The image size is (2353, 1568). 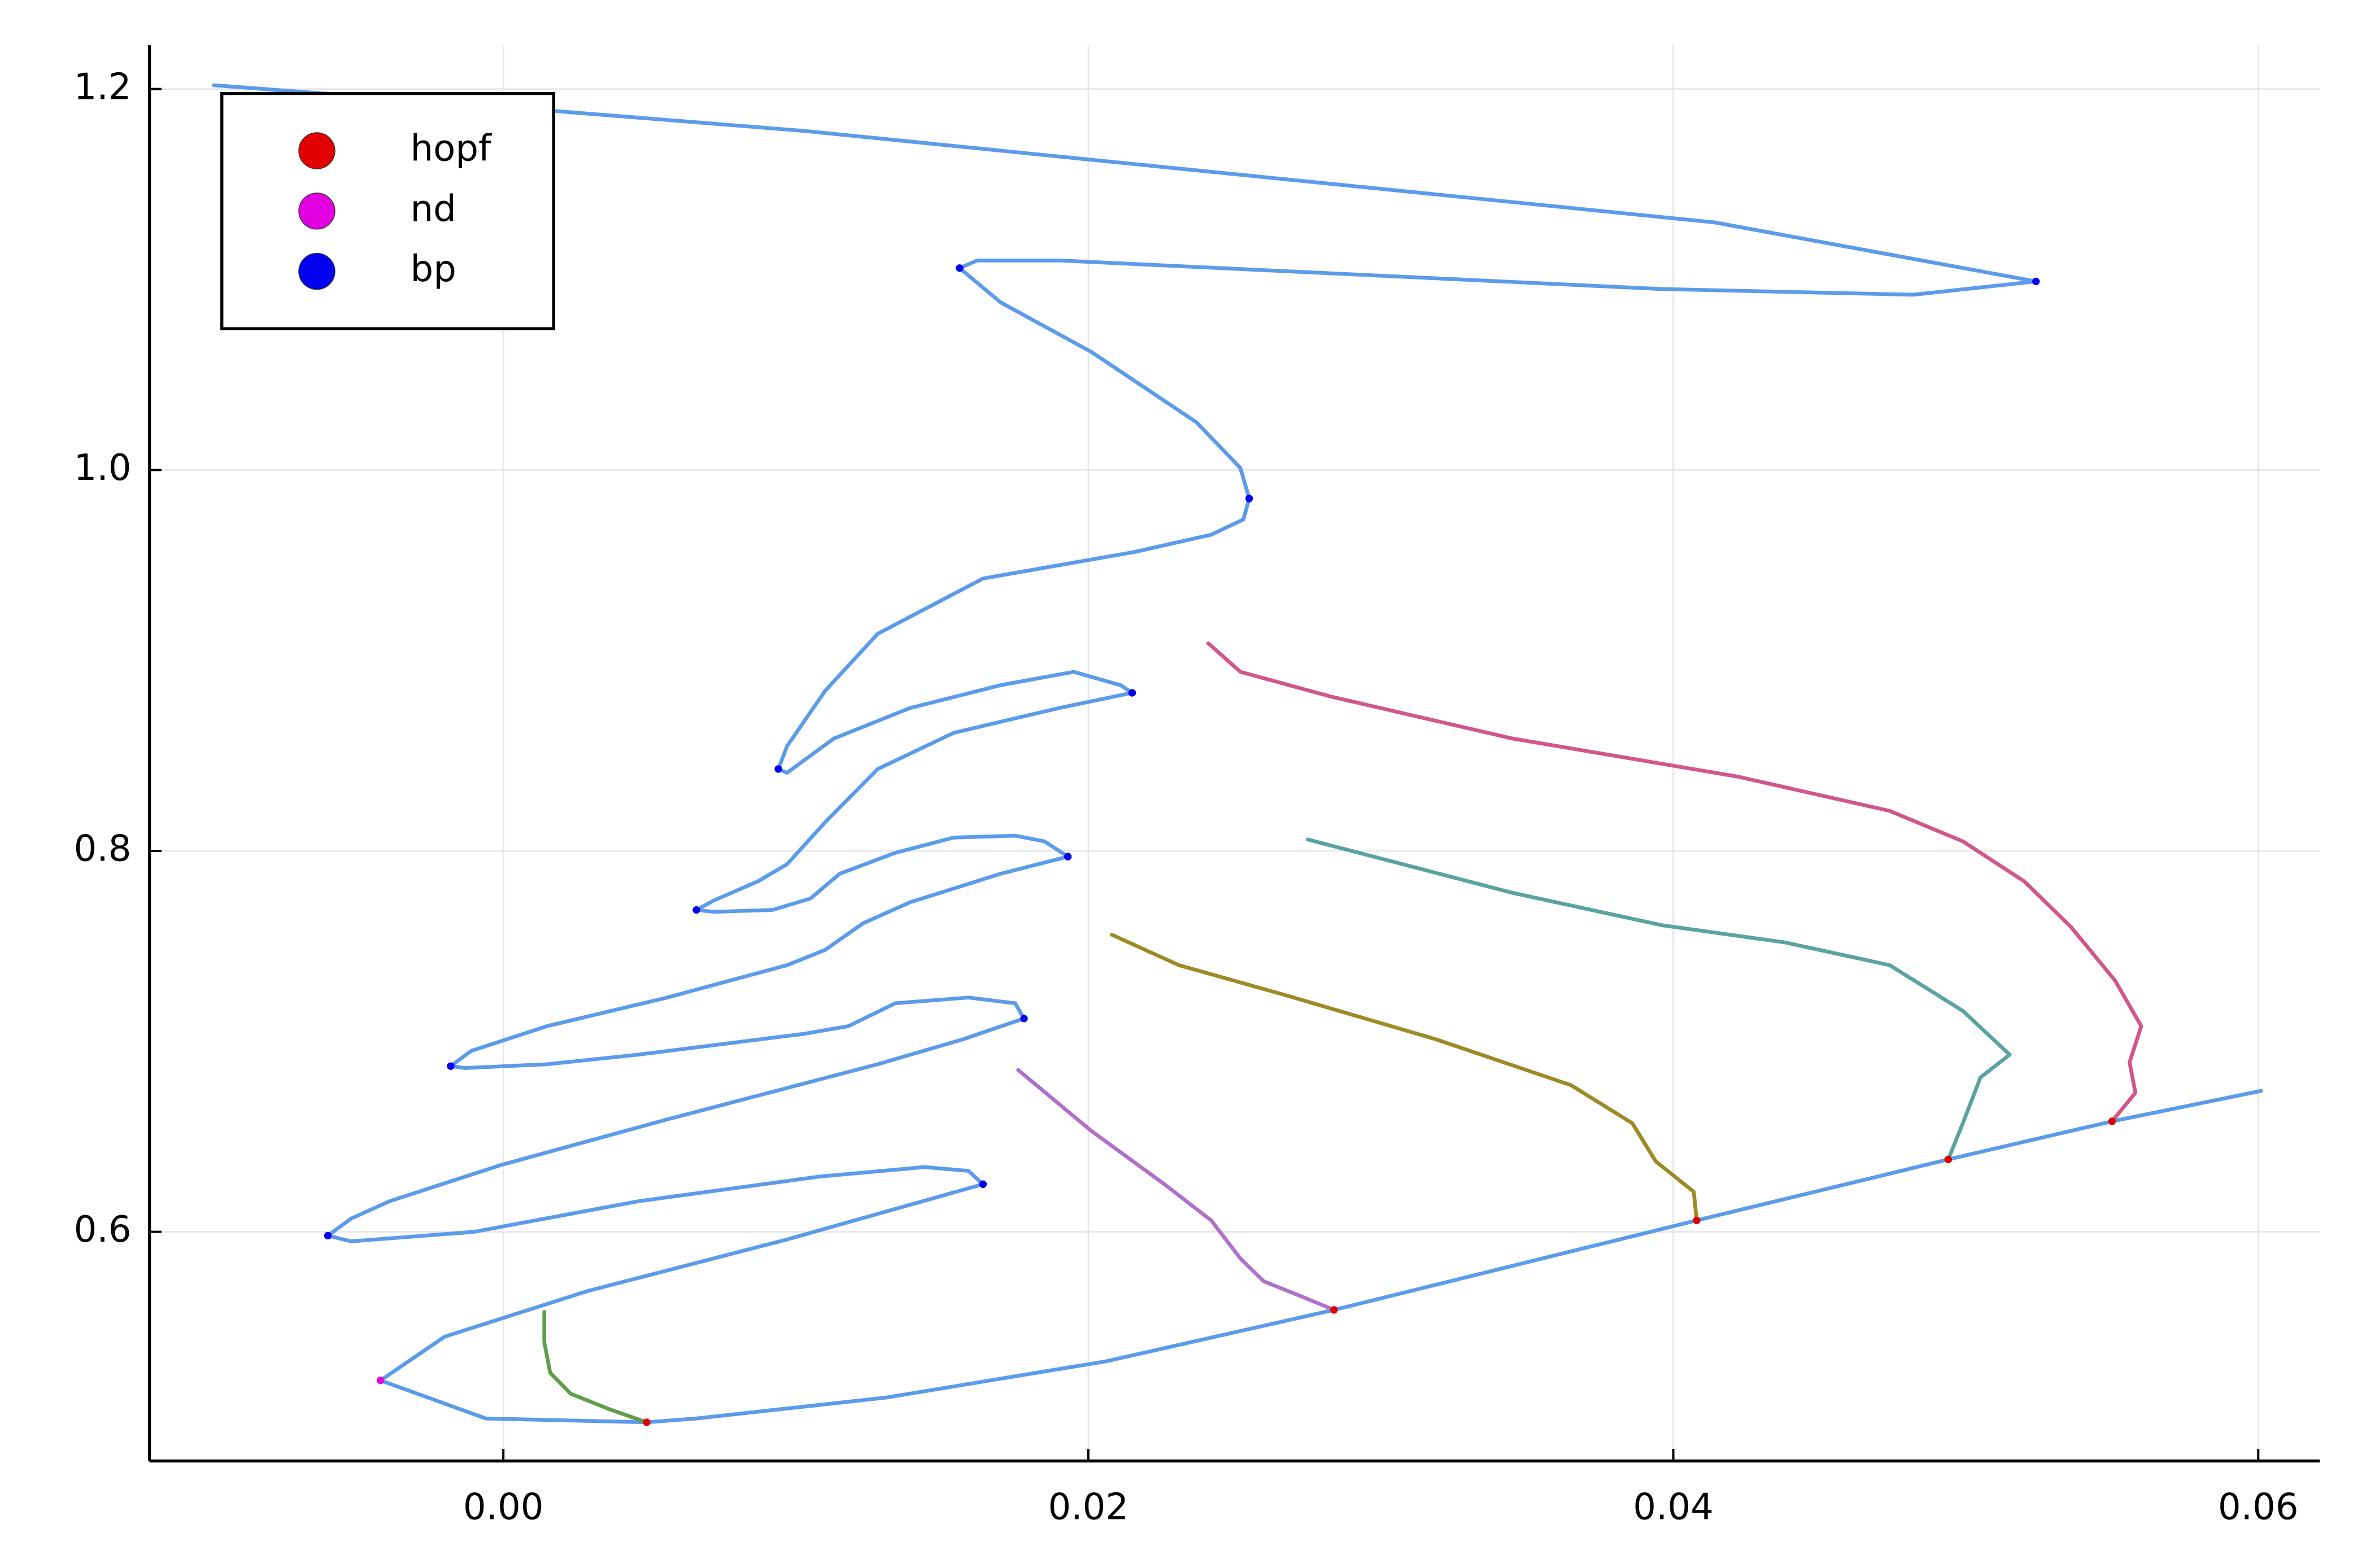 I want to click on y-tick-label: 0.8, so click(x=103, y=849).